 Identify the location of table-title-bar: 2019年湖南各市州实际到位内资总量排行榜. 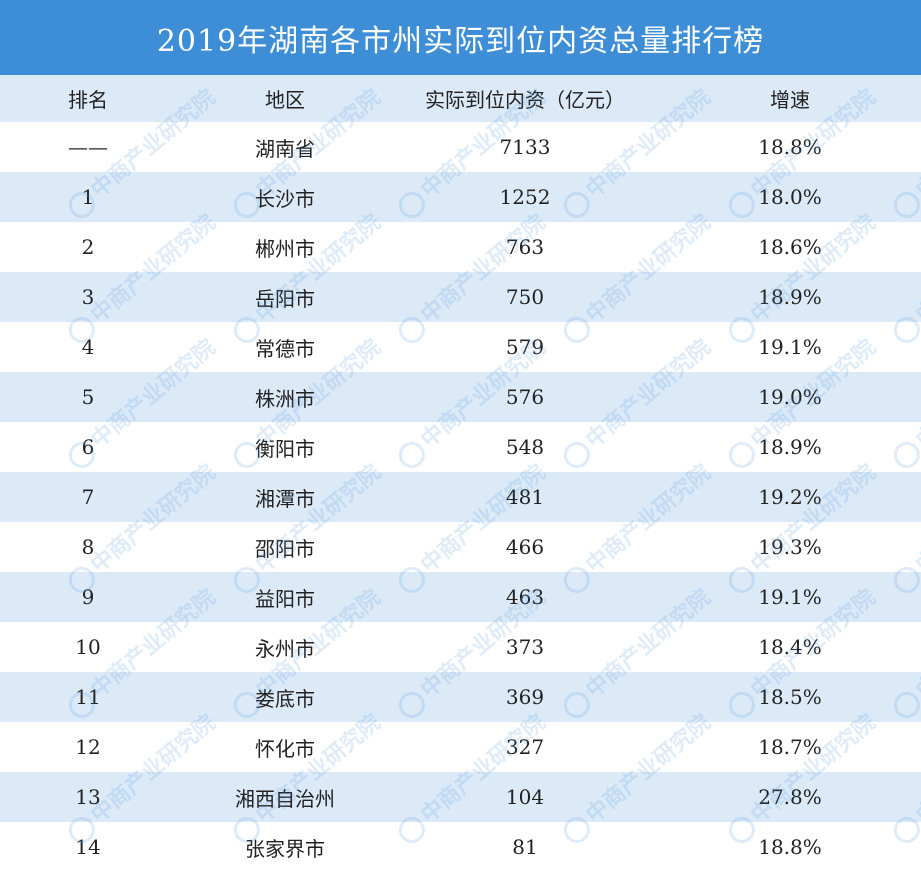
(460, 37).